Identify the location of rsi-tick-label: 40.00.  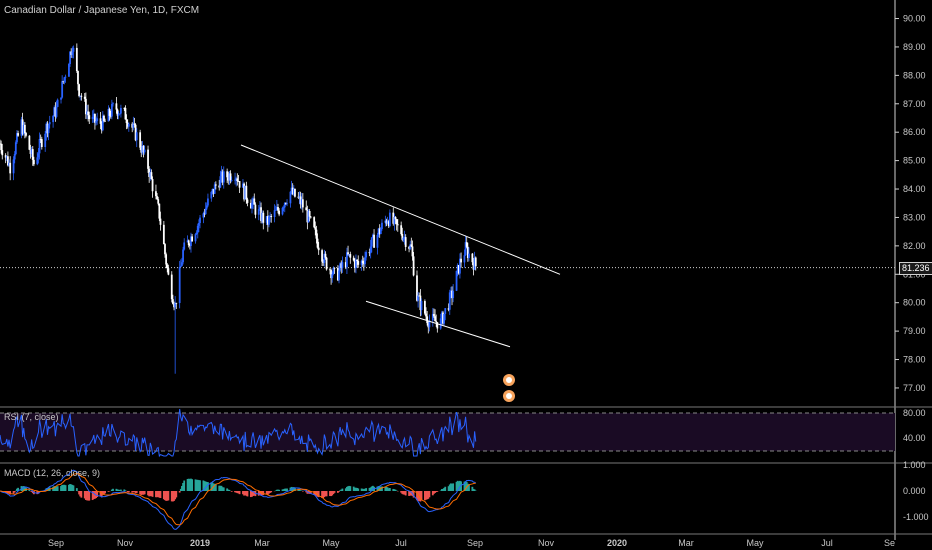
(914, 438).